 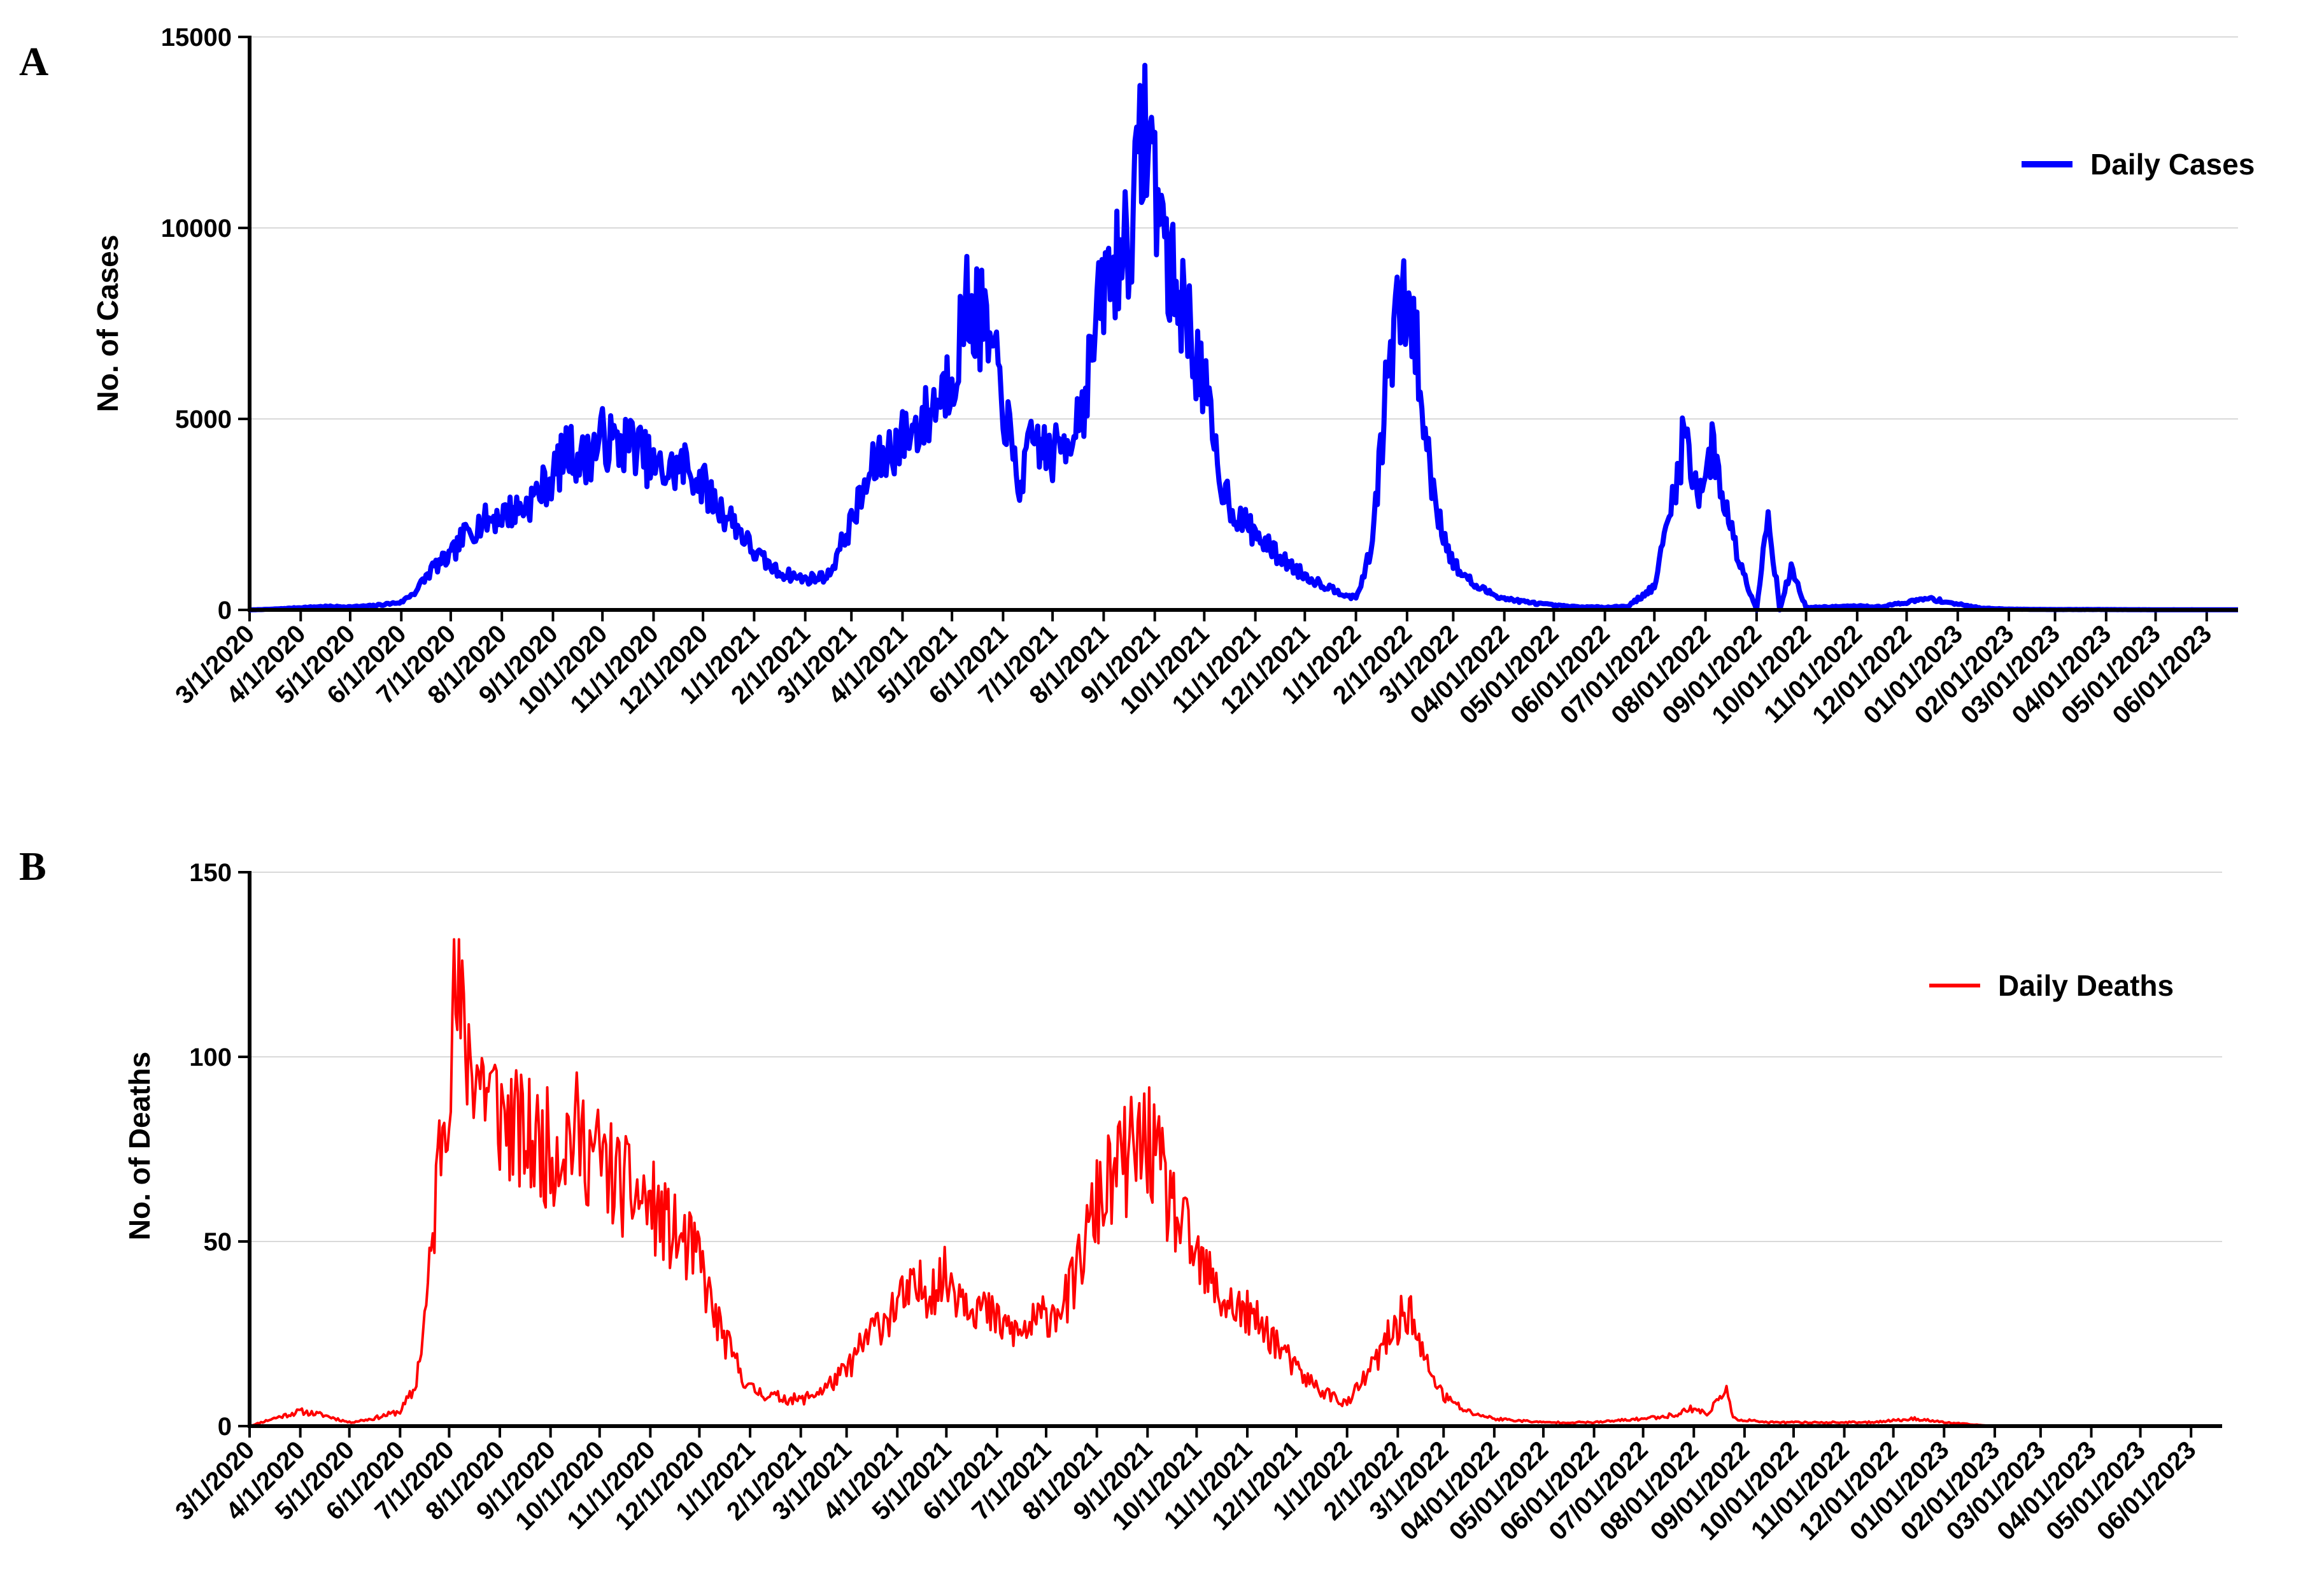 What do you see at coordinates (2086, 986) in the screenshot?
I see `legend-label: Daily Deaths` at bounding box center [2086, 986].